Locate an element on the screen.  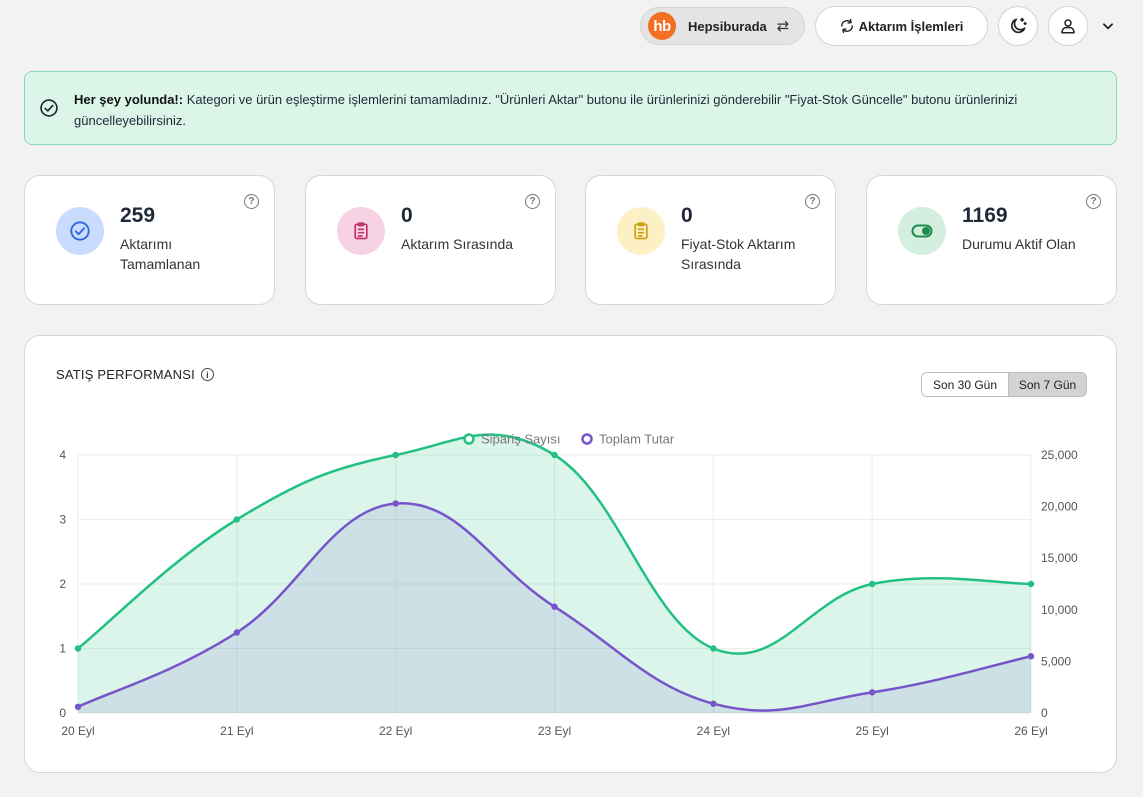
stat-card-active: 1169 Durumu Aktif Olan ? is located at coordinates (991, 240).